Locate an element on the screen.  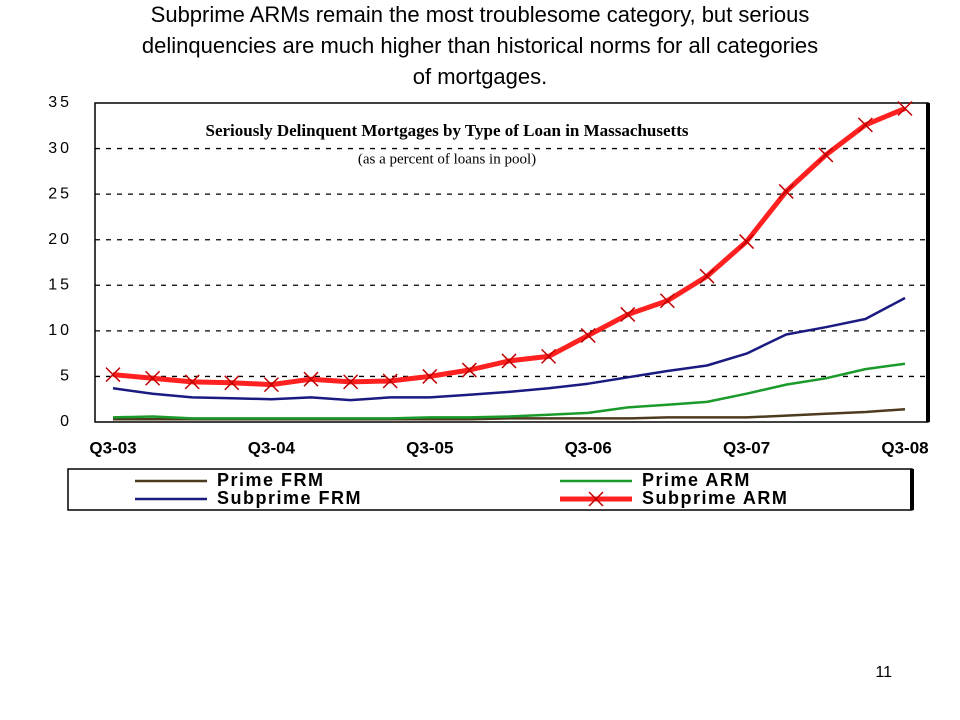
x-tick-label: Q3-08 is located at coordinates (904, 447).